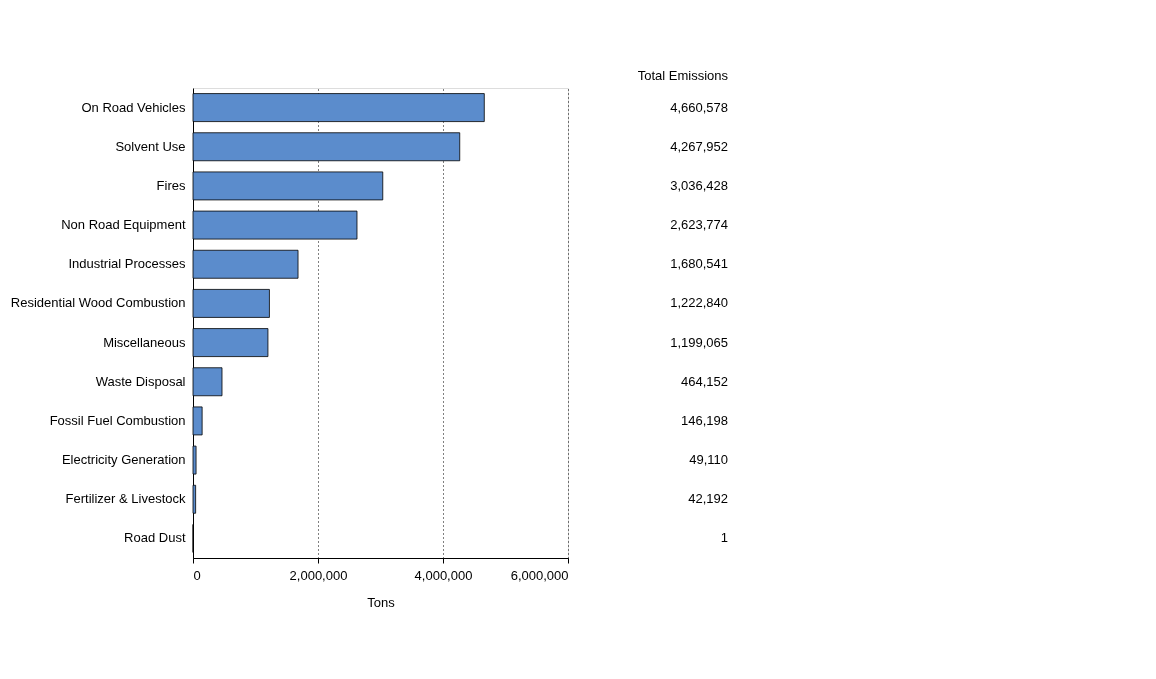 The height and width of the screenshot is (679, 1156). Describe the element at coordinates (318, 575) in the screenshot. I see `x-tick-label: 2,000,000` at that location.